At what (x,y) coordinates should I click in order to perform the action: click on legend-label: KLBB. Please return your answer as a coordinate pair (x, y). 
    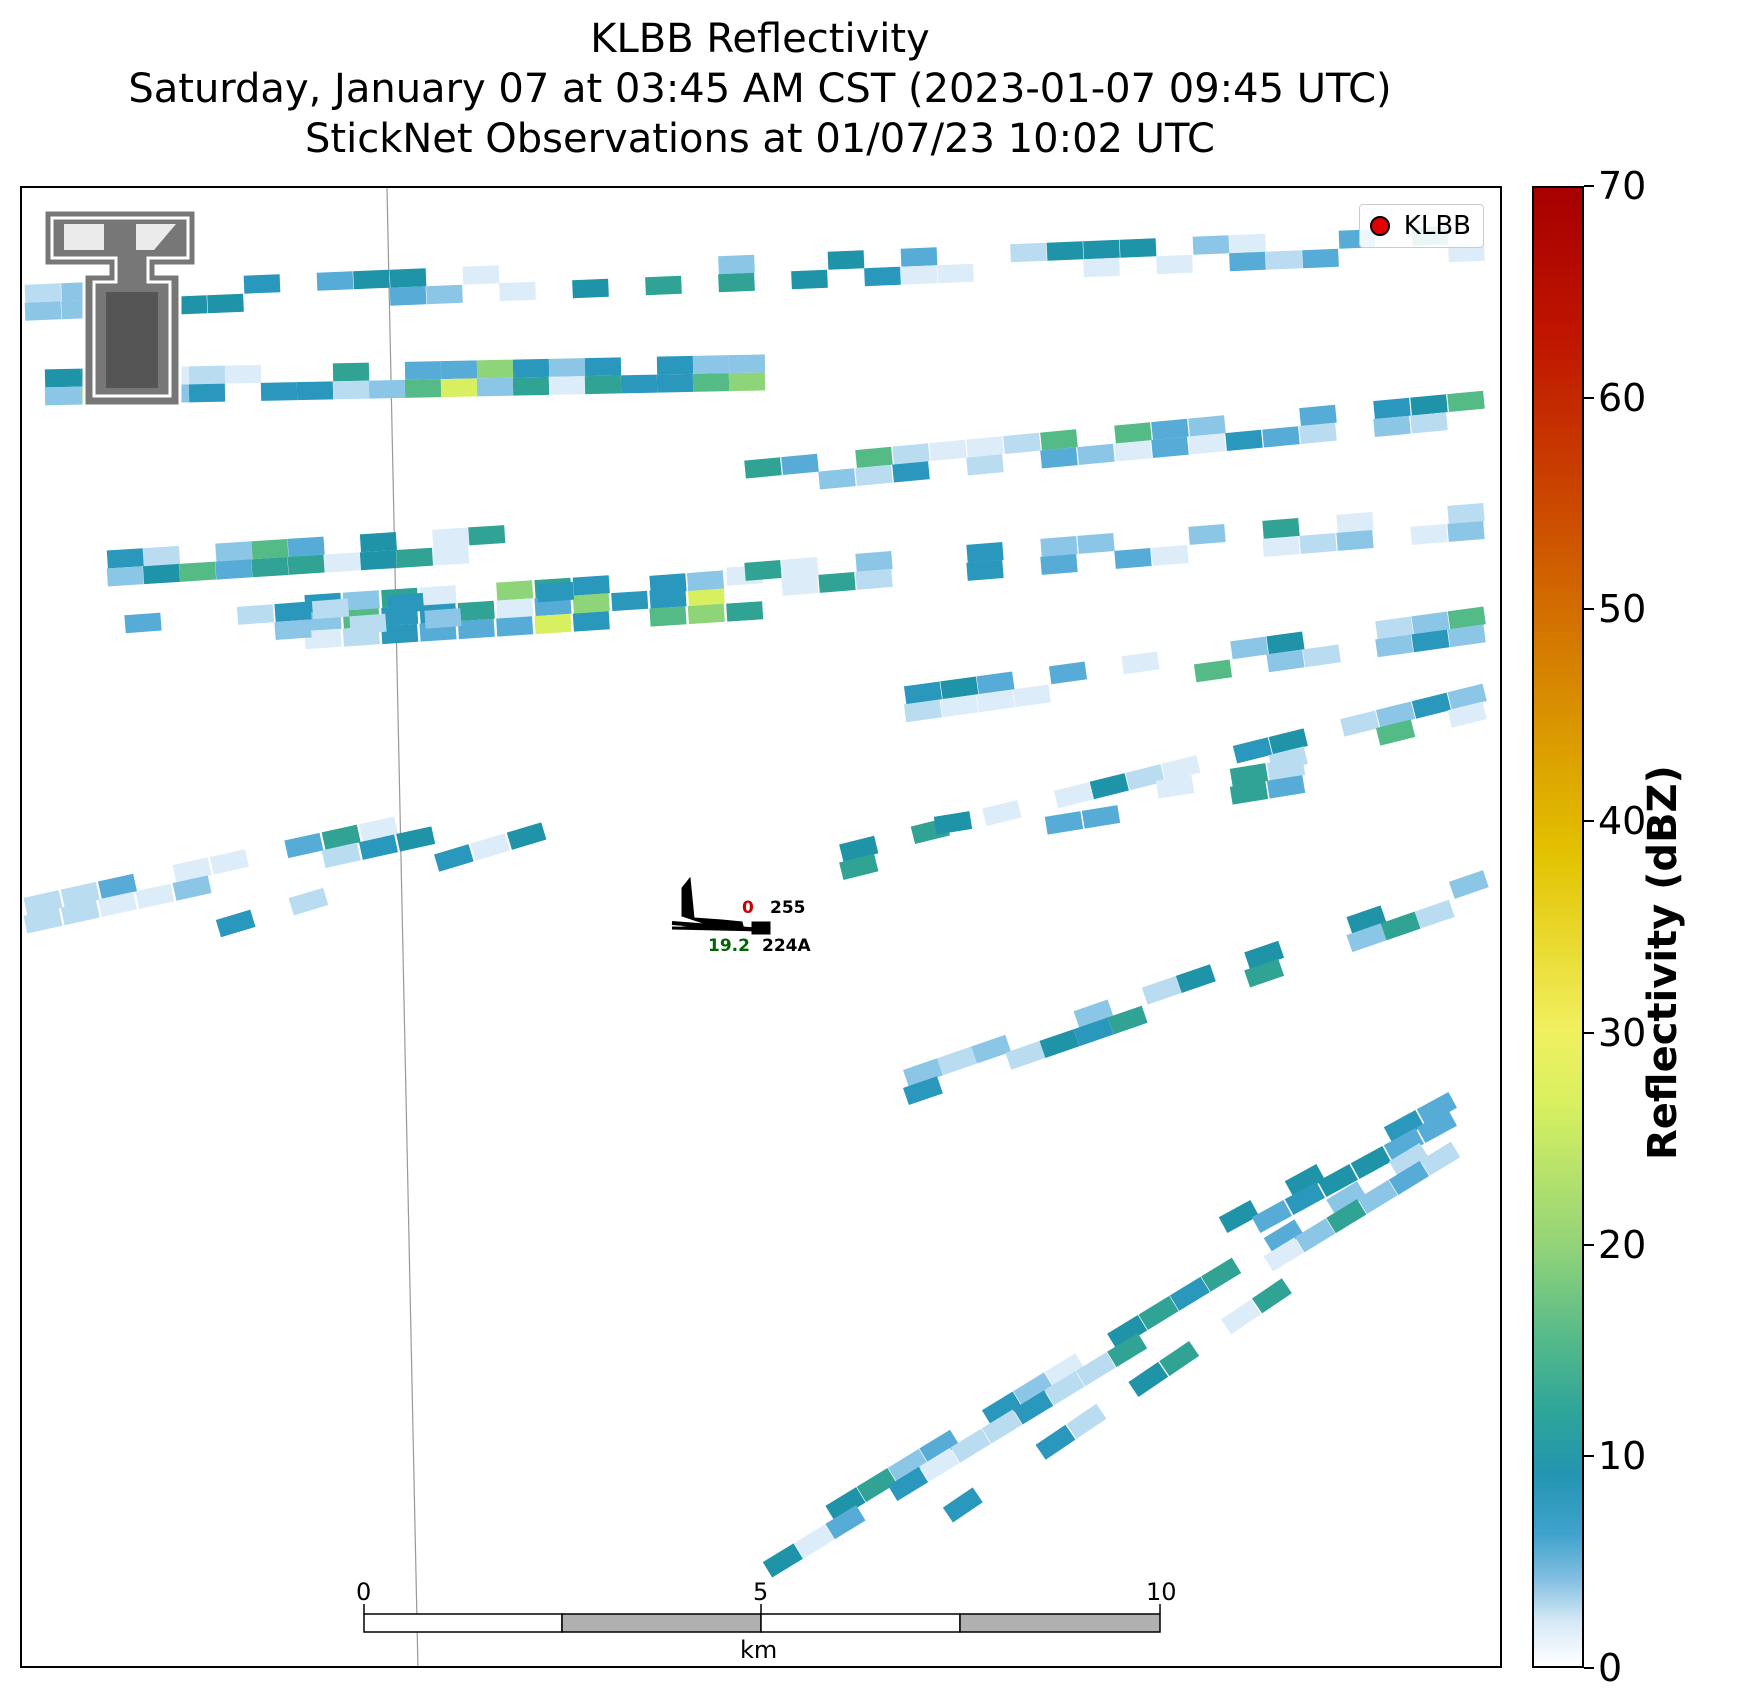
    Looking at the image, I should click on (1437, 226).